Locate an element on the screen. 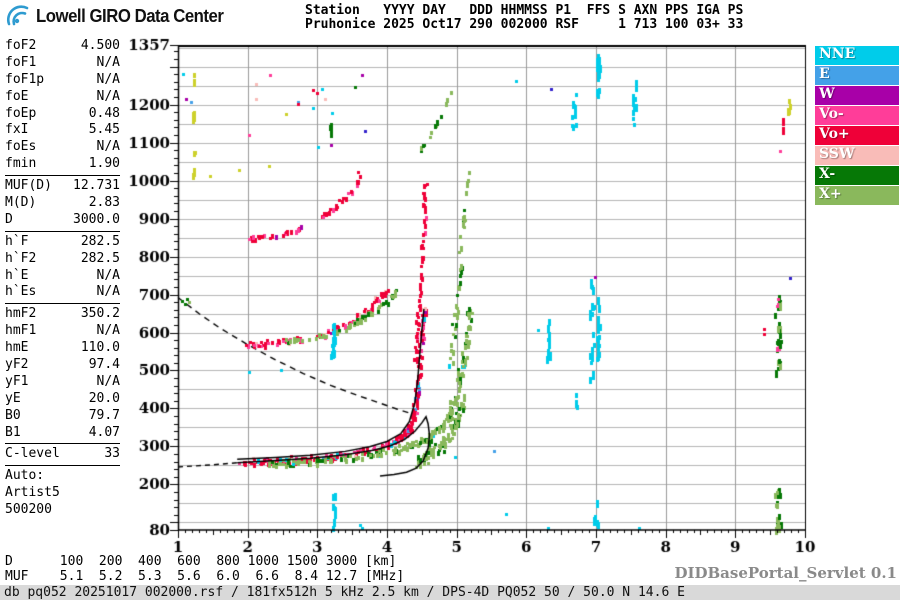 Image resolution: width=900 pixels, height=600 pixels. legend-item-vo: Vo- is located at coordinates (857, 115).